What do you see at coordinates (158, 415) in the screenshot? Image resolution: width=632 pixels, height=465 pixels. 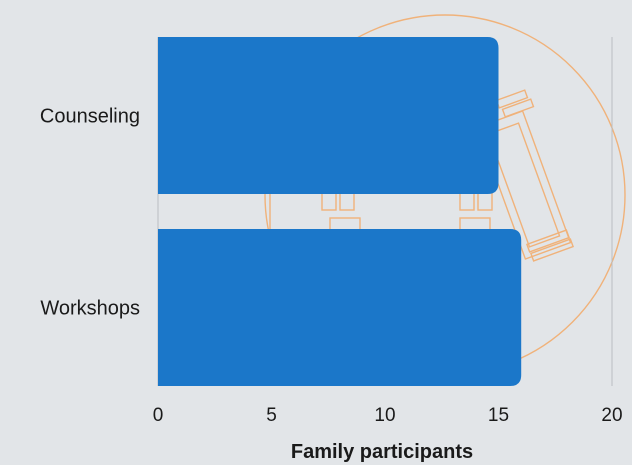 I see `x-tick-label: 0` at bounding box center [158, 415].